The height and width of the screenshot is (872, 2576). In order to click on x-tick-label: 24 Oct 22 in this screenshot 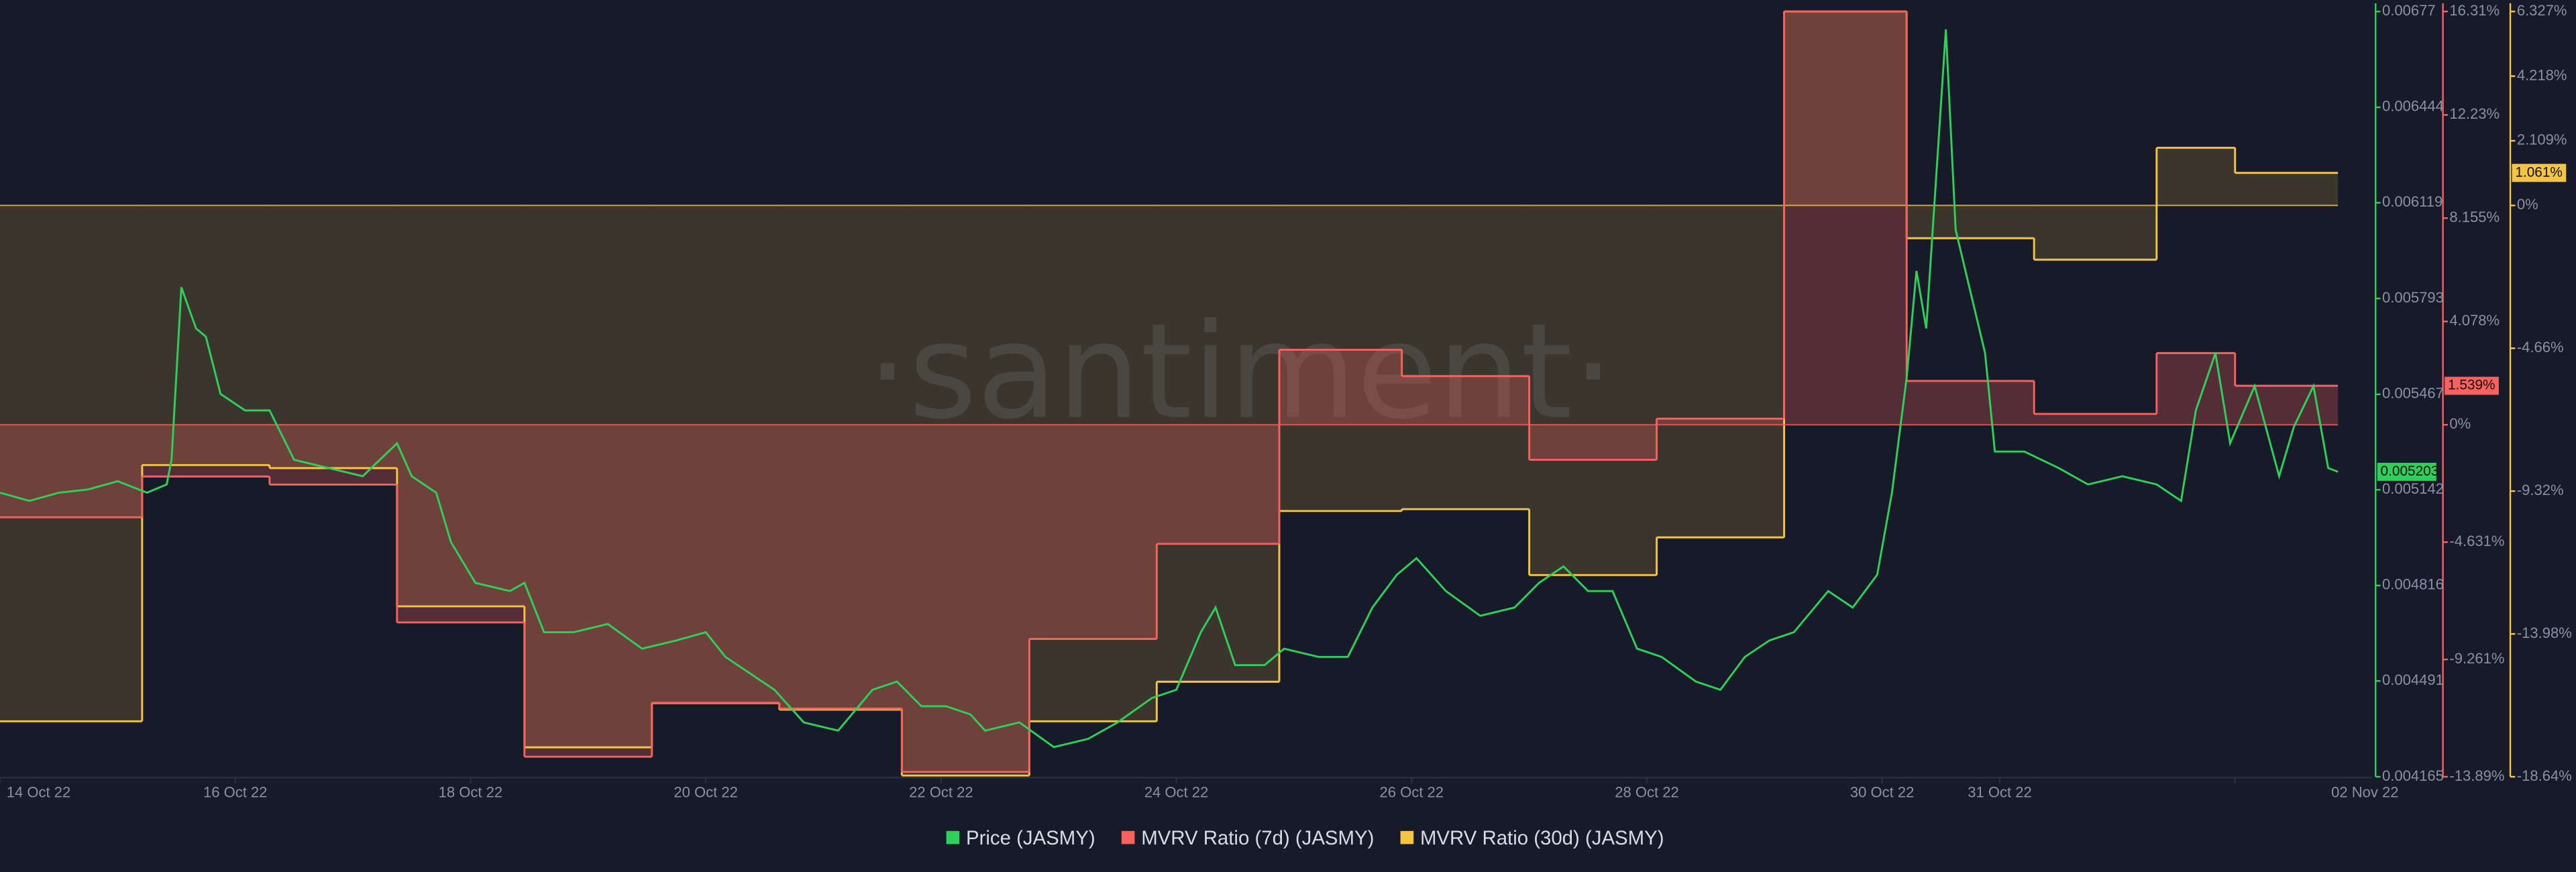, I will do `click(1176, 791)`.